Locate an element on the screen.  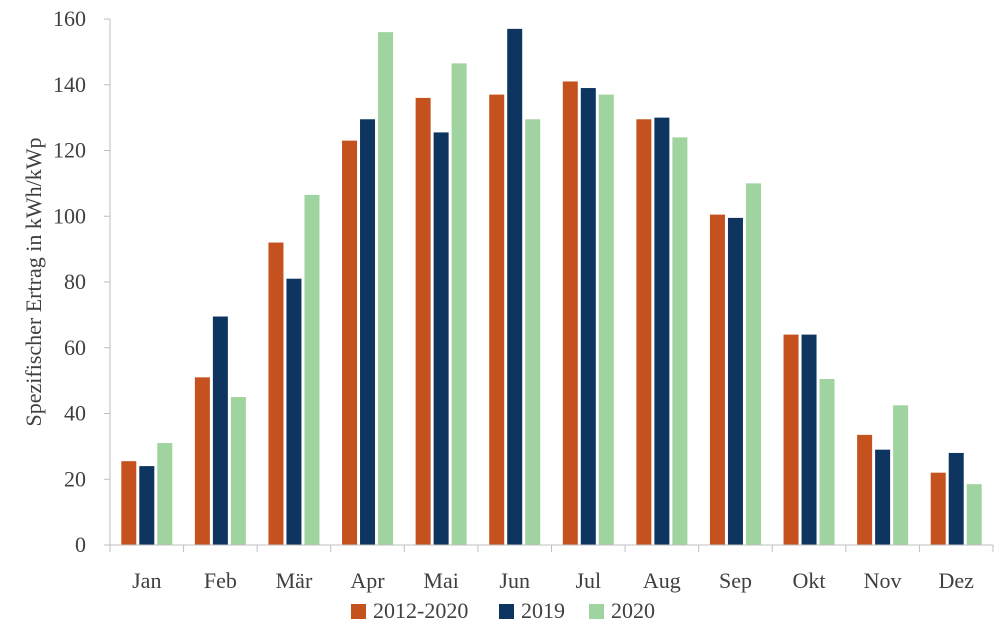
x-category-label: Mai is located at coordinates (440, 580).